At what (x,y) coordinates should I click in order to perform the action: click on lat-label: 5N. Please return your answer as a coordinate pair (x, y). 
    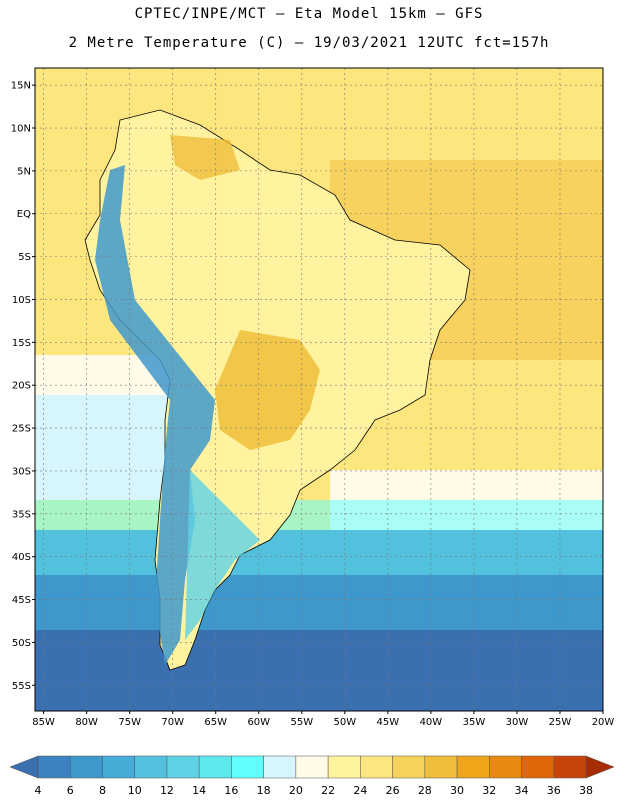
    Looking at the image, I should click on (24, 171).